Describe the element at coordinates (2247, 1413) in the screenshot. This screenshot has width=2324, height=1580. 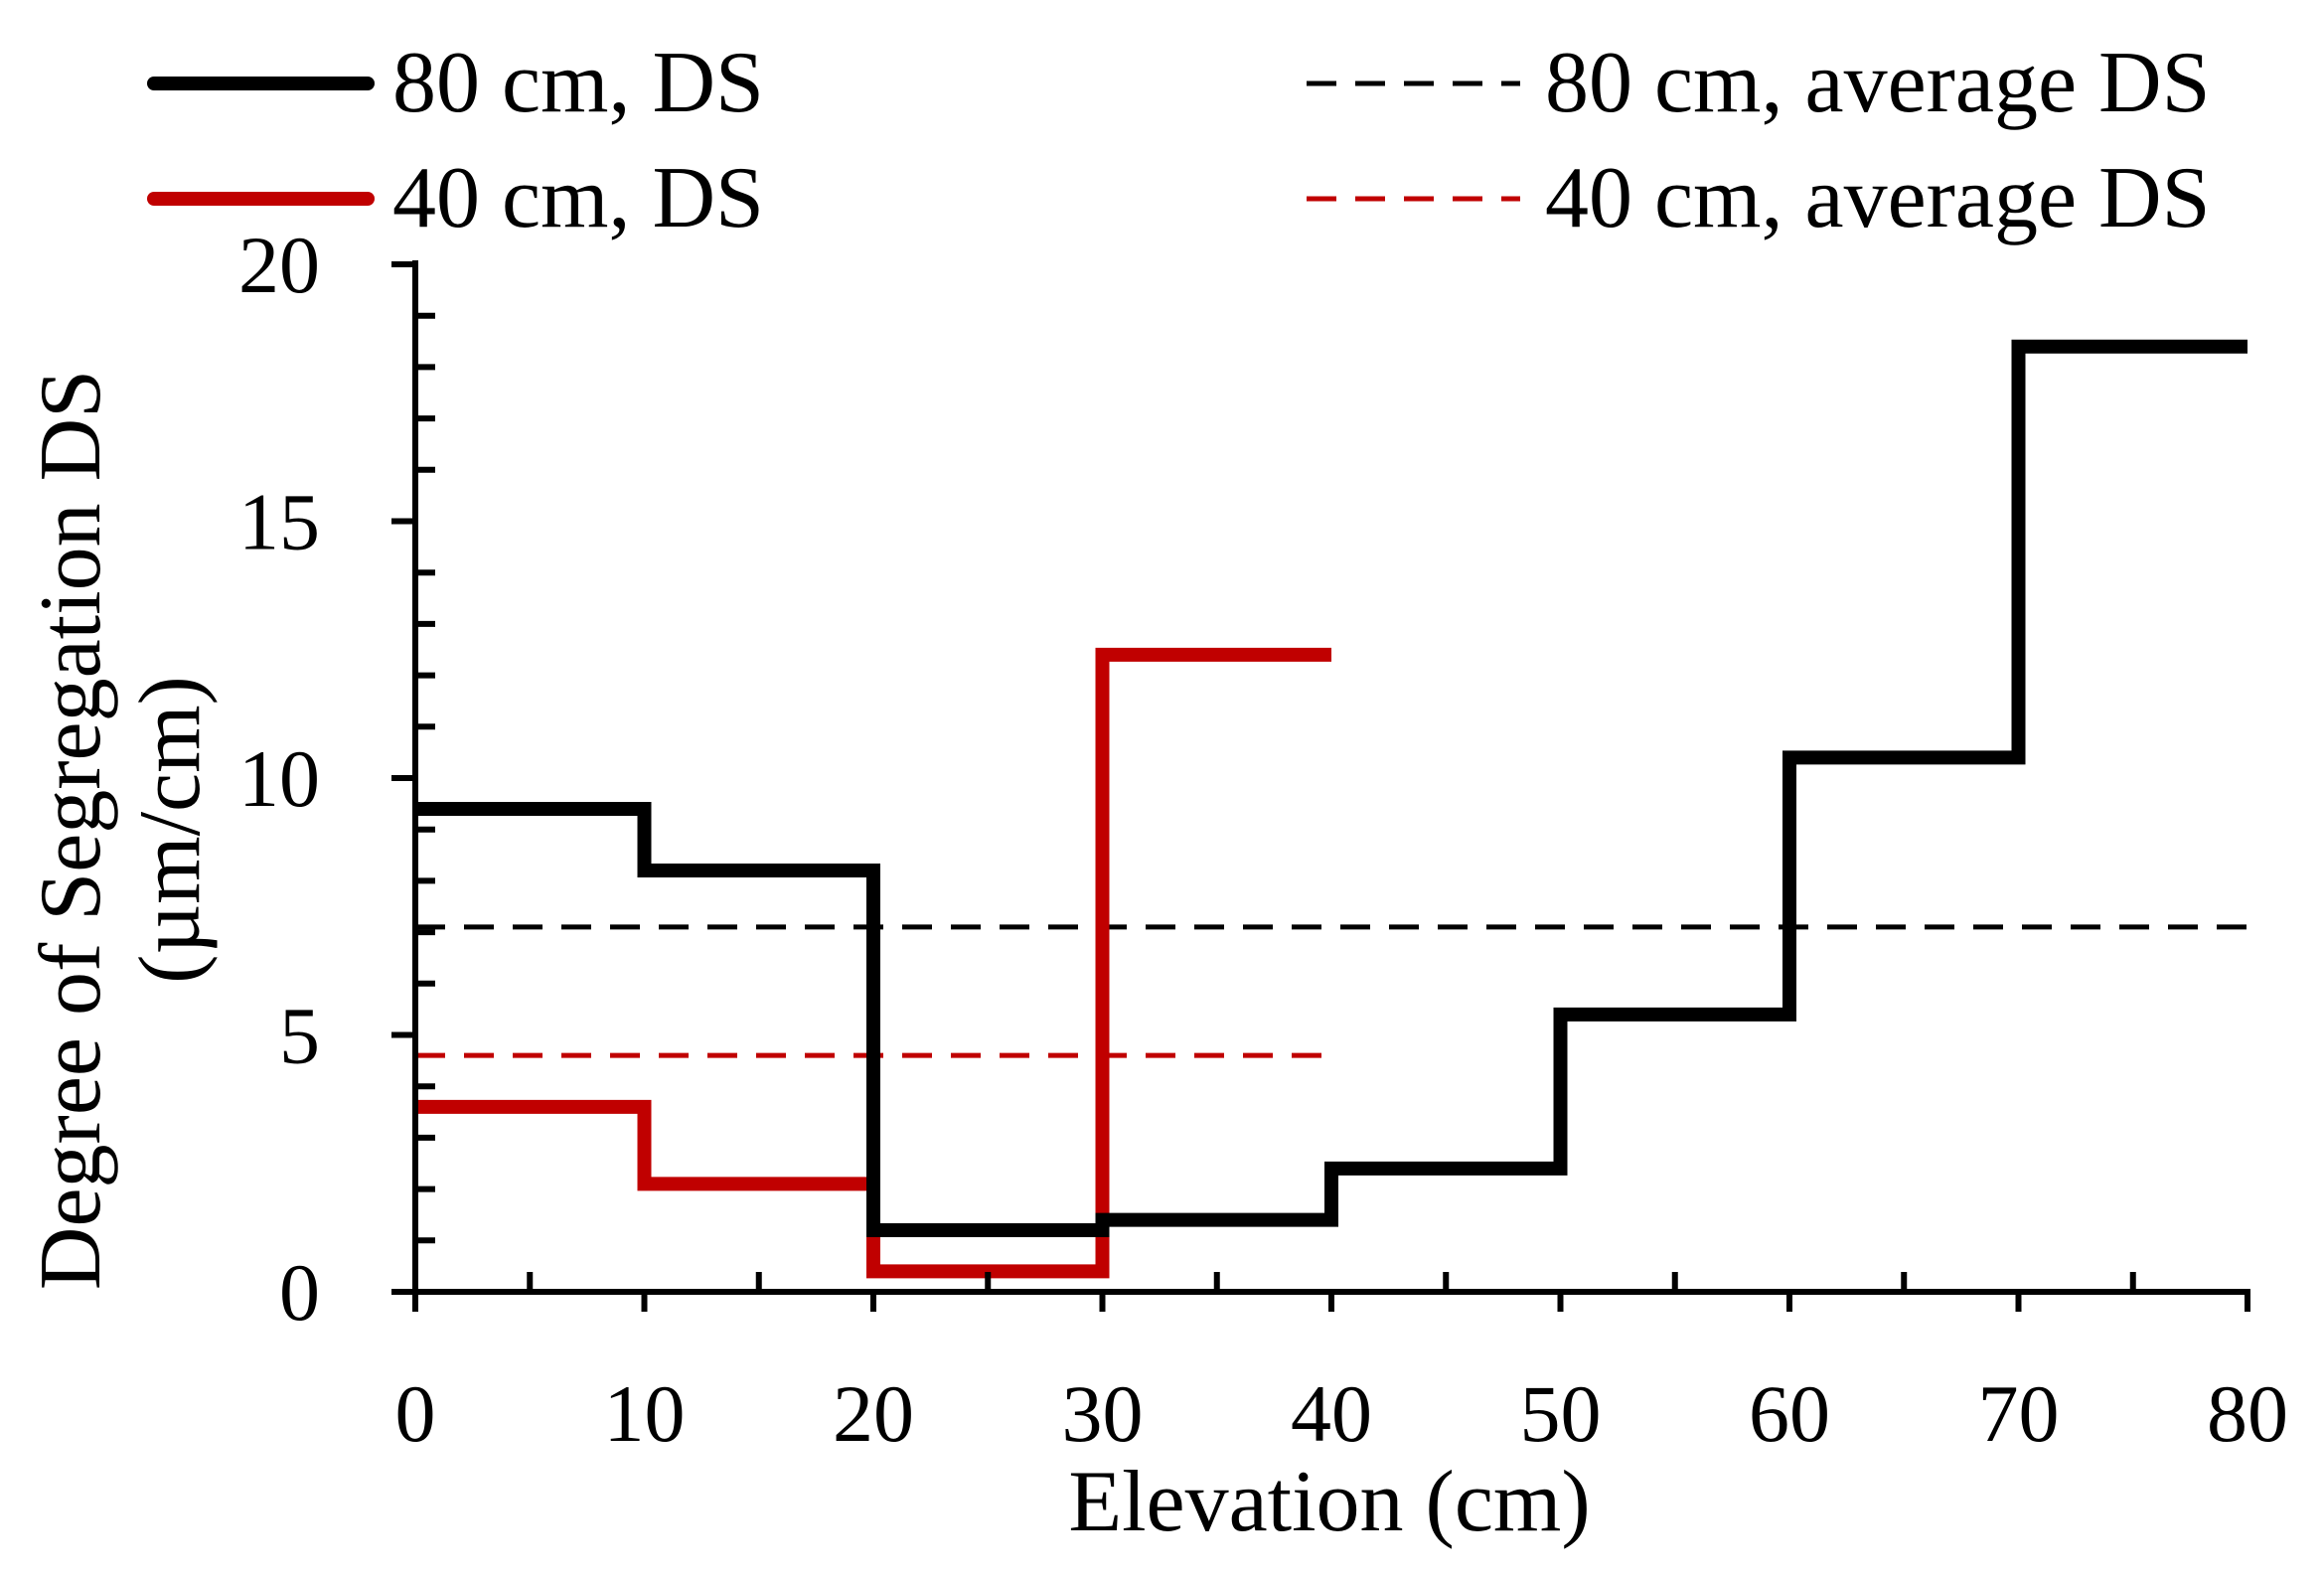
I see `x-tick-label: 80` at that location.